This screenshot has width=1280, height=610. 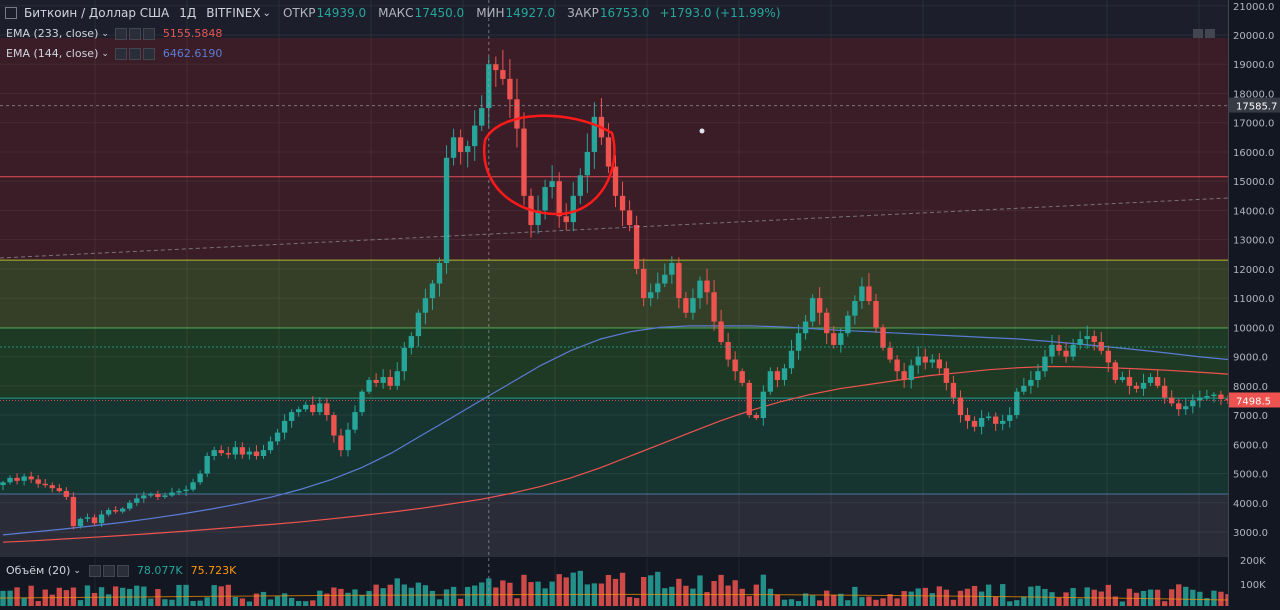 What do you see at coordinates (1198, 33) in the screenshot?
I see `chevron-down-icon` at bounding box center [1198, 33].